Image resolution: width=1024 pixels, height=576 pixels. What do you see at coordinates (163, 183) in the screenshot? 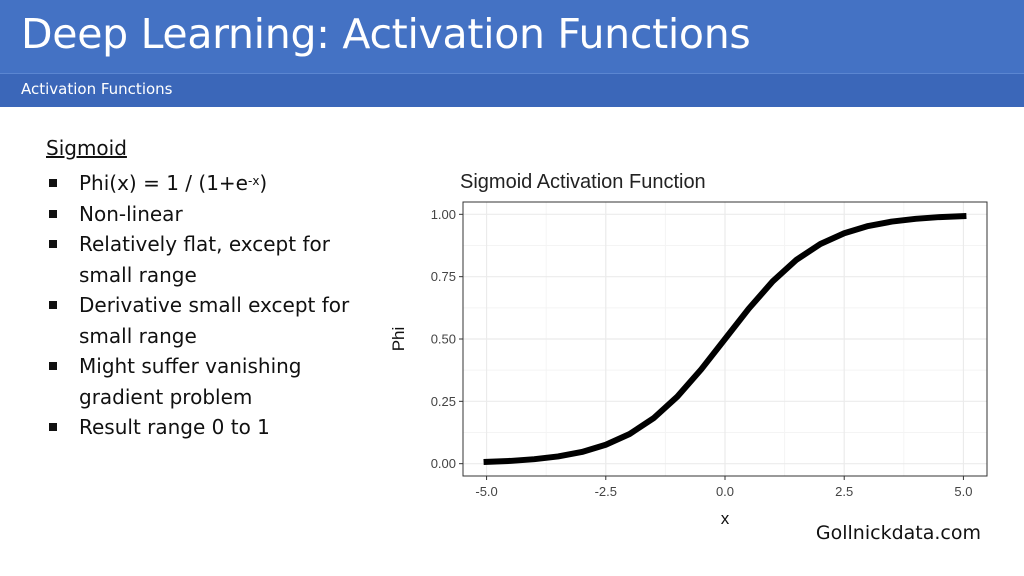
I see `bullet-text: Phi(x) = 1 / (1+e` at bounding box center [163, 183].